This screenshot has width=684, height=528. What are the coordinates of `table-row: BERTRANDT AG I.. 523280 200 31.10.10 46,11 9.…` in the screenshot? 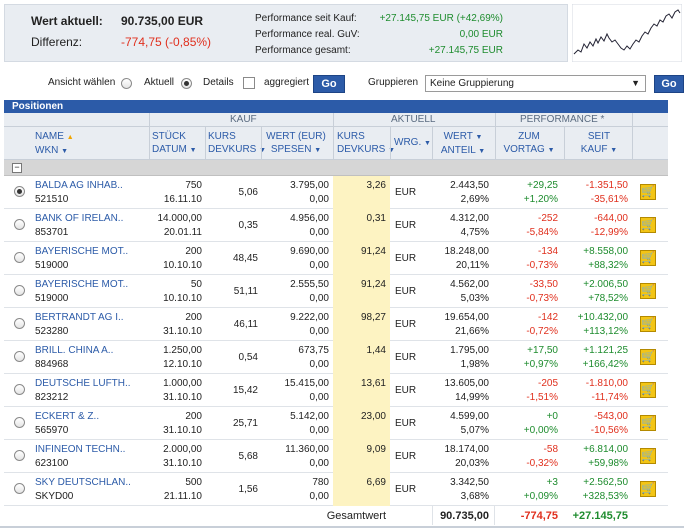 It's located at (336, 324).